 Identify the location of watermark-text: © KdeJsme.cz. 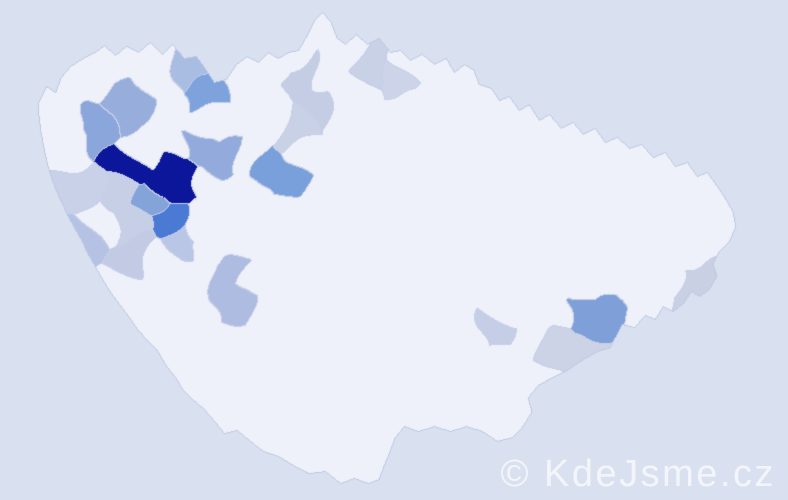
(638, 474).